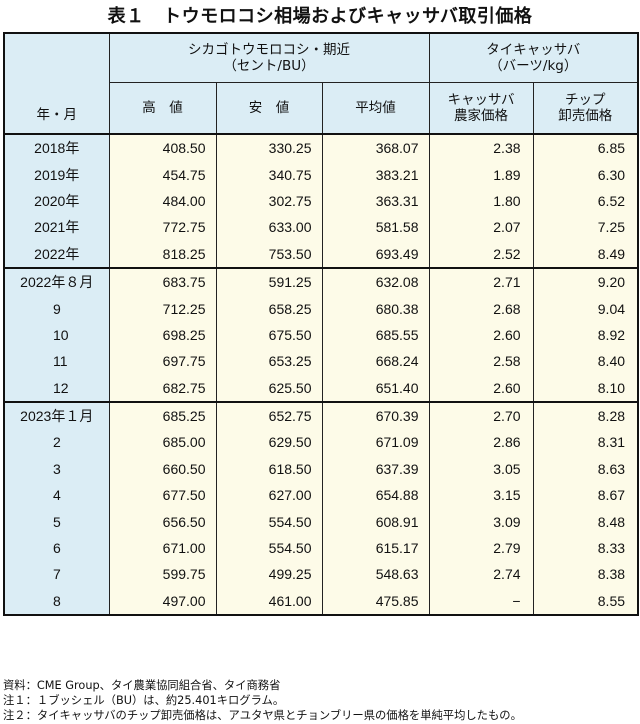 This screenshot has height=724, width=640. I want to click on period-label-cell: 2021年, so click(56, 227).